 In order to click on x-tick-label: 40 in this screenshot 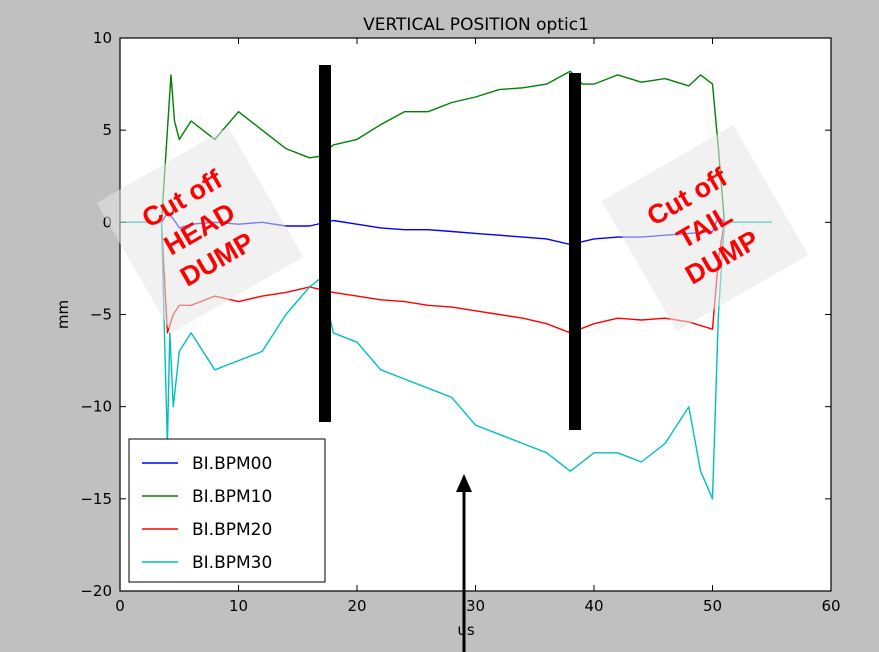, I will do `click(593, 606)`.